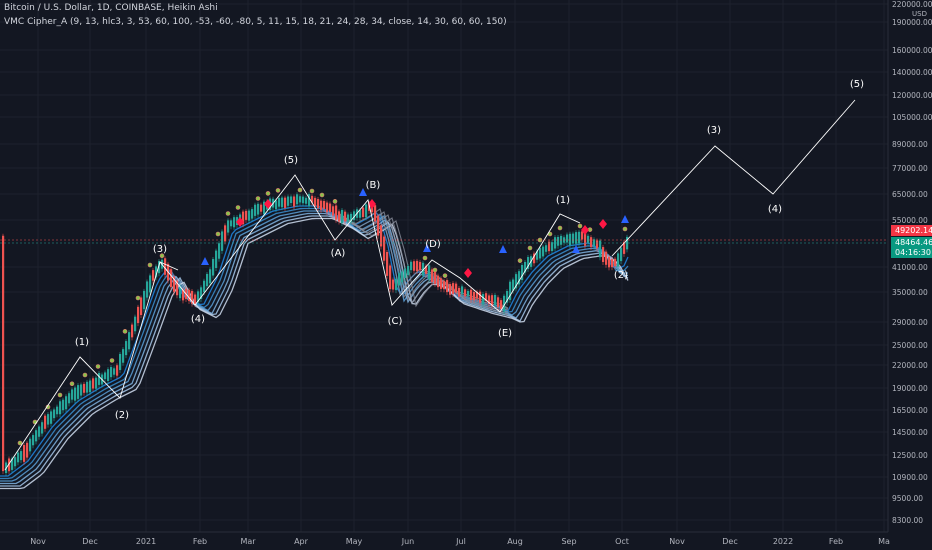 This screenshot has height=550, width=932. Describe the element at coordinates (910, 365) in the screenshot. I see `price-tick-label: 22000.00` at that location.